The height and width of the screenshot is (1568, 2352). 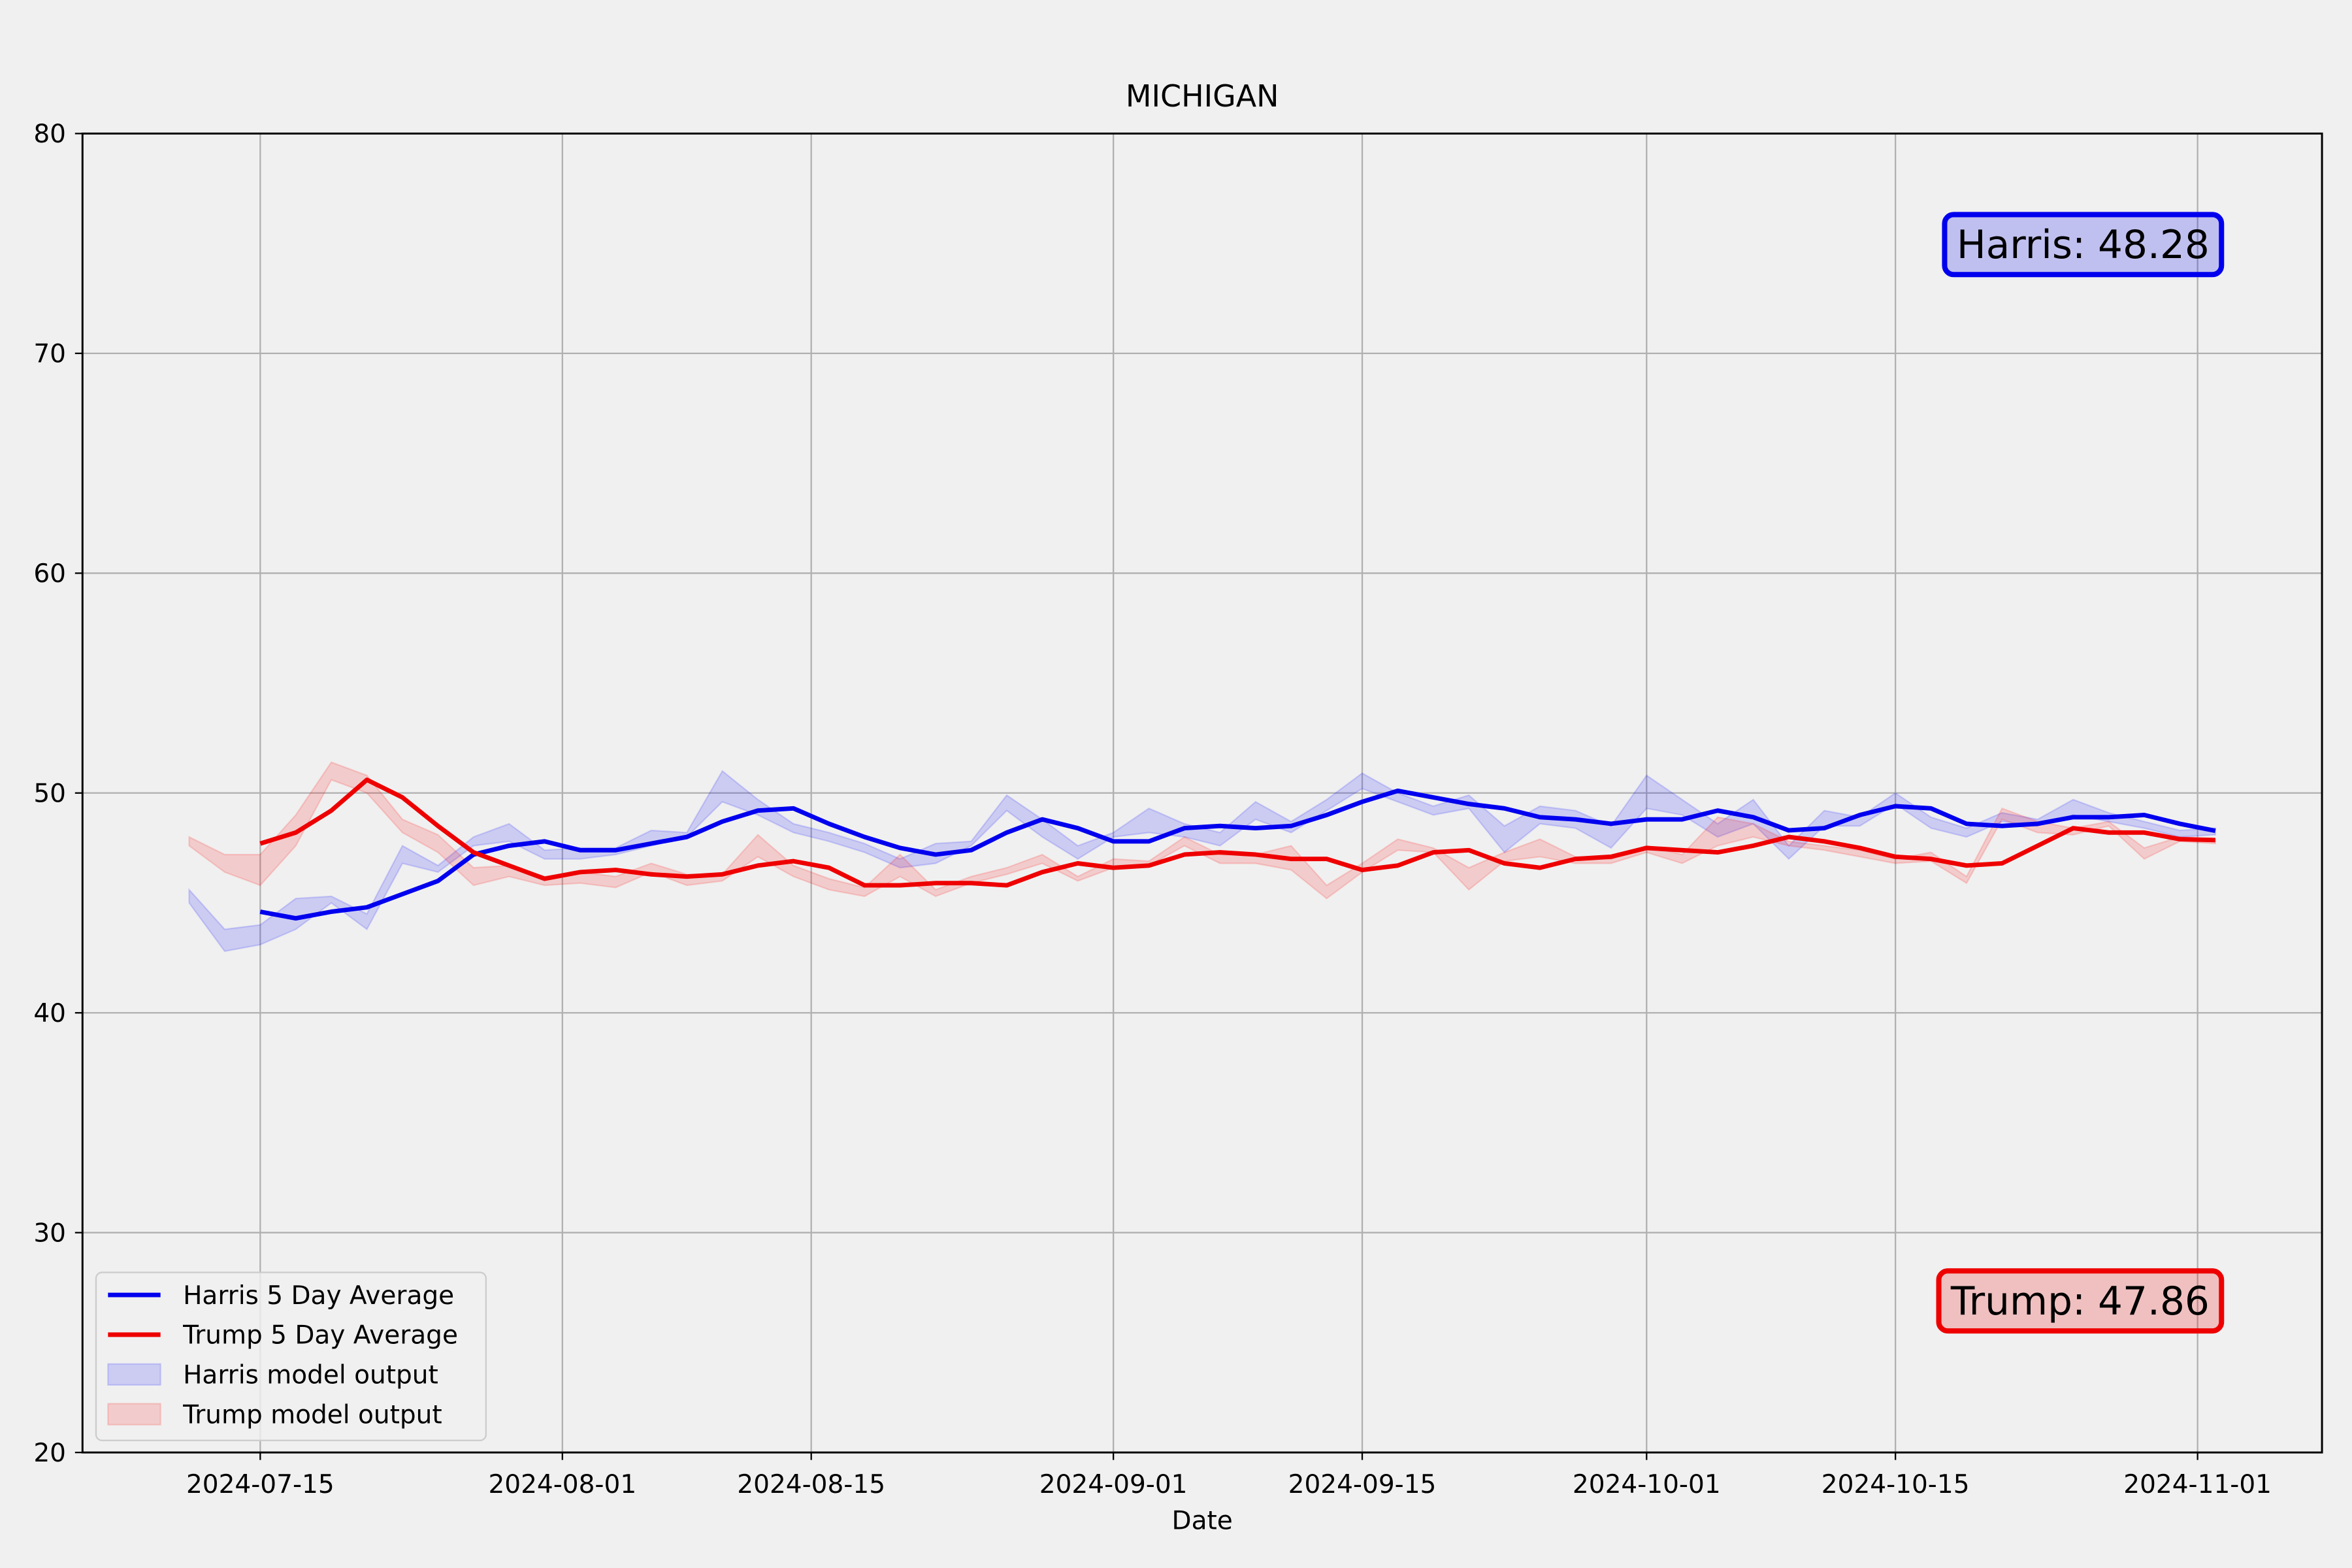 What do you see at coordinates (811, 1484) in the screenshot?
I see `x-tick-label: 2024-08-15` at bounding box center [811, 1484].